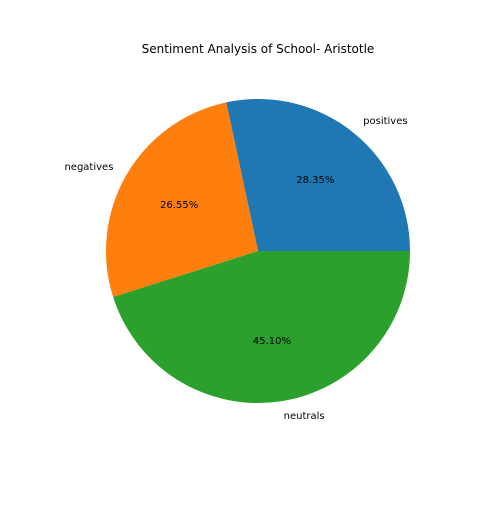 The image size is (504, 508). What do you see at coordinates (179, 205) in the screenshot?
I see `slice-percent-negatives: 26.55%` at bounding box center [179, 205].